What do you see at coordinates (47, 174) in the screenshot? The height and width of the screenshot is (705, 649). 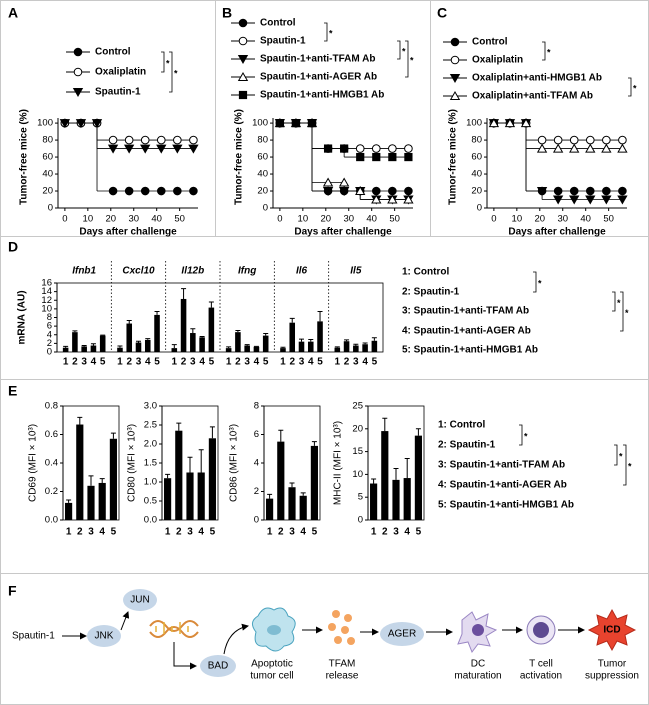 I see `y-tick-label: 40` at bounding box center [47, 174].